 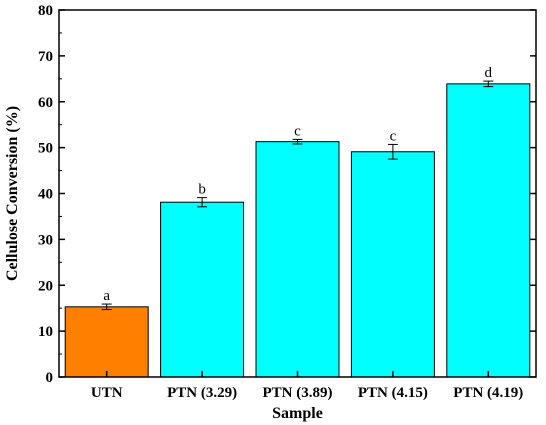 What do you see at coordinates (45, 149) in the screenshot?
I see `y-tick-label: 50` at bounding box center [45, 149].